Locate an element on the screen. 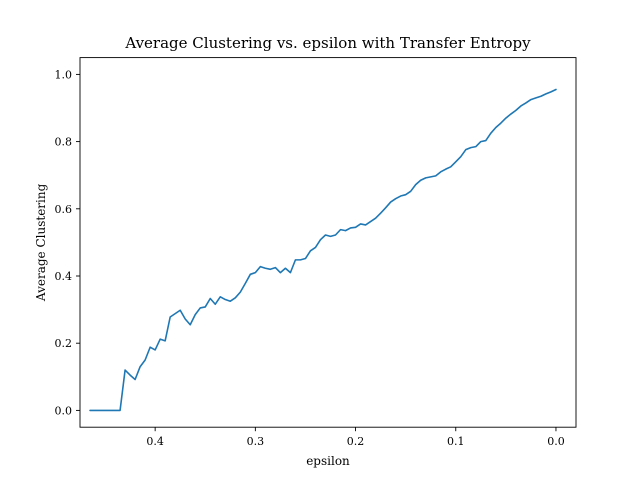 The width and height of the screenshot is (640, 485). y-axis-label: Average Clustering is located at coordinates (41, 242).